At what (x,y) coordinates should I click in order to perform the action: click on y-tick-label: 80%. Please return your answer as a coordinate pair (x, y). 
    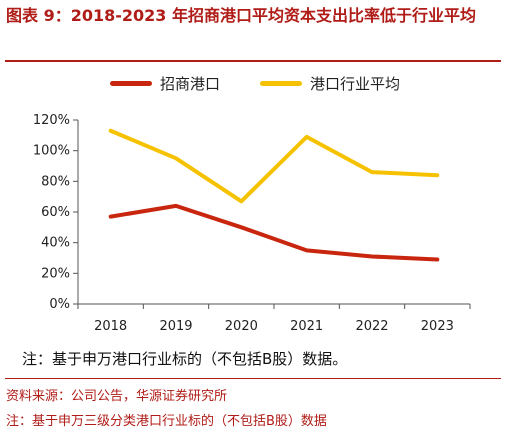
    Looking at the image, I should click on (55, 181).